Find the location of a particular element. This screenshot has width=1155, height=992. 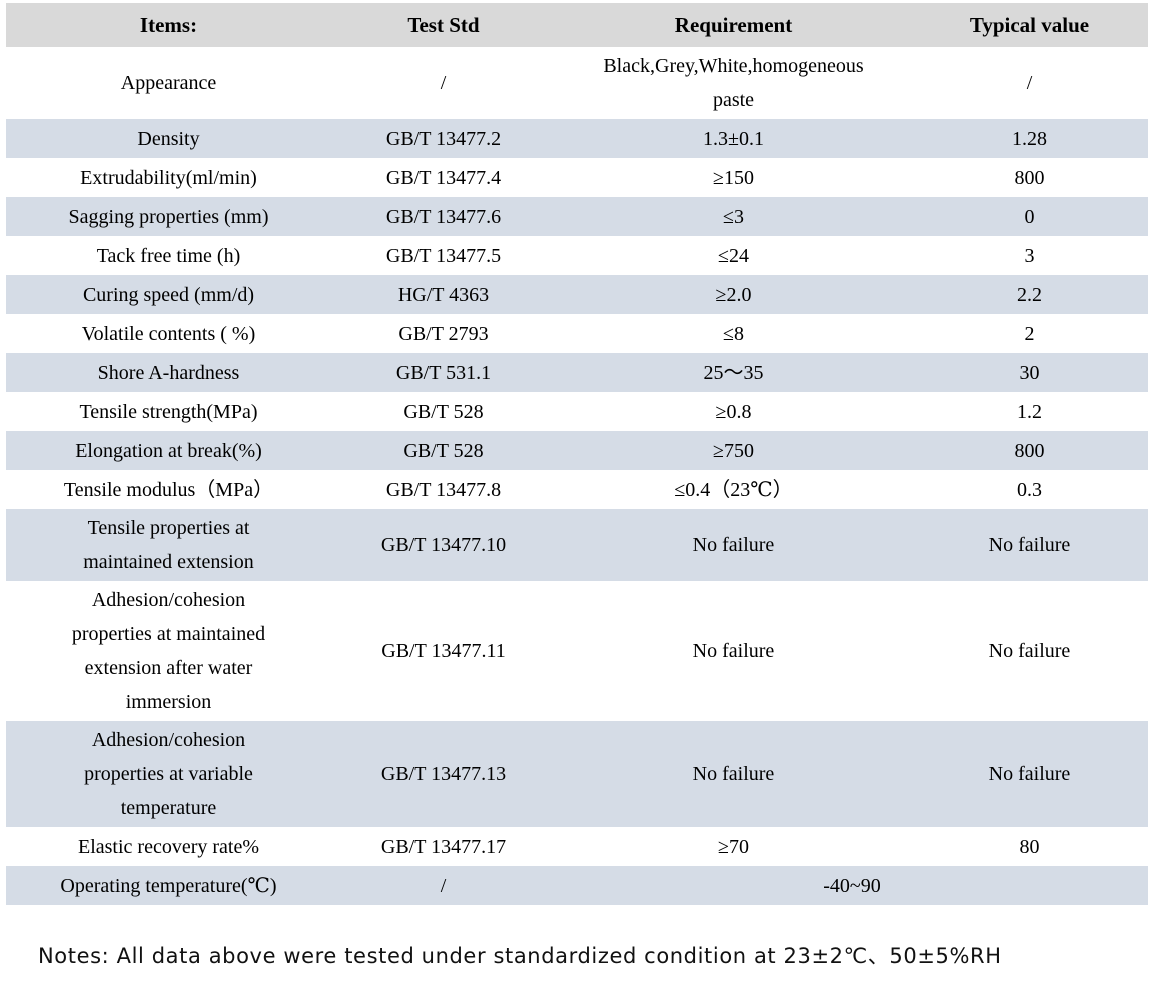

req-cell: 25～35 is located at coordinates (733, 372).